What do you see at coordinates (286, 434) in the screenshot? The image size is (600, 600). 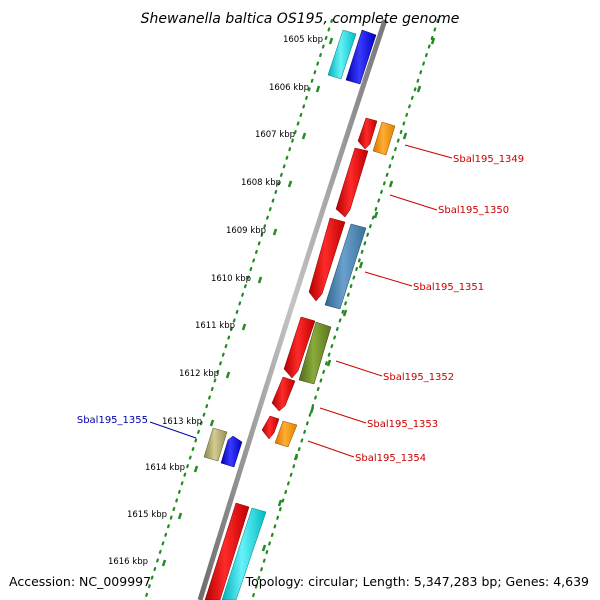 I see `feature-orange-bottom` at bounding box center [286, 434].